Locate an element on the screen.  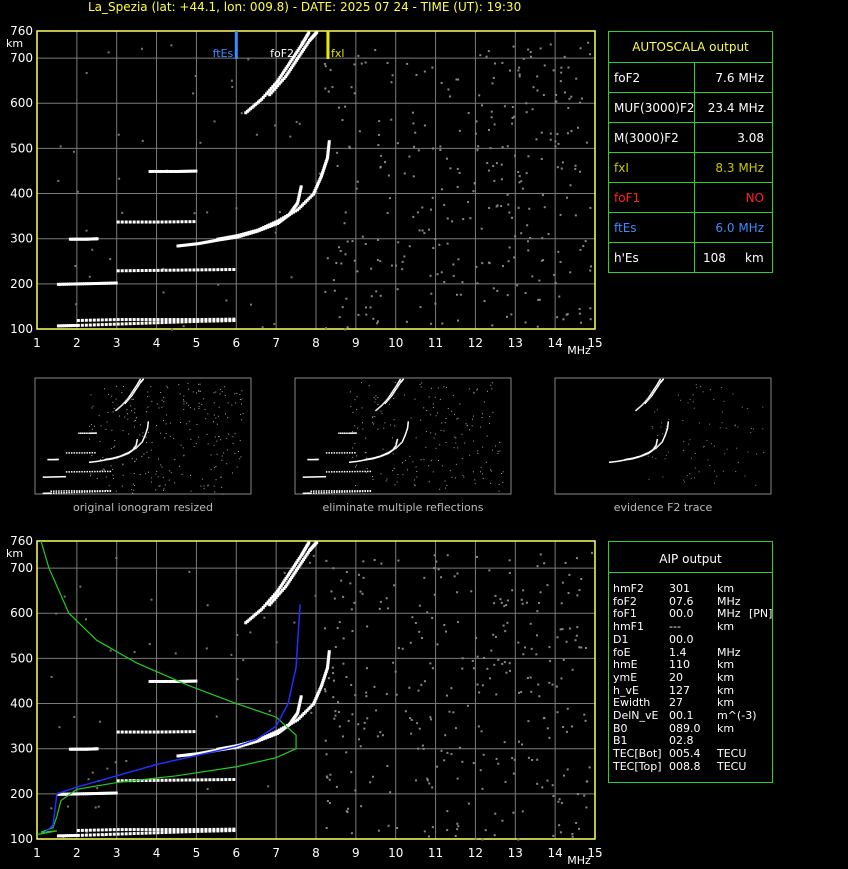
aip-key: DelN_vE is located at coordinates (636, 715).